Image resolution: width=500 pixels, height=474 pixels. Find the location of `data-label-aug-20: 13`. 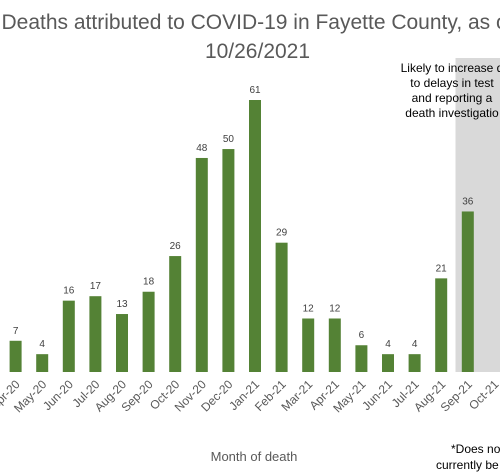

data-label-aug-20: 13 is located at coordinates (122, 304).